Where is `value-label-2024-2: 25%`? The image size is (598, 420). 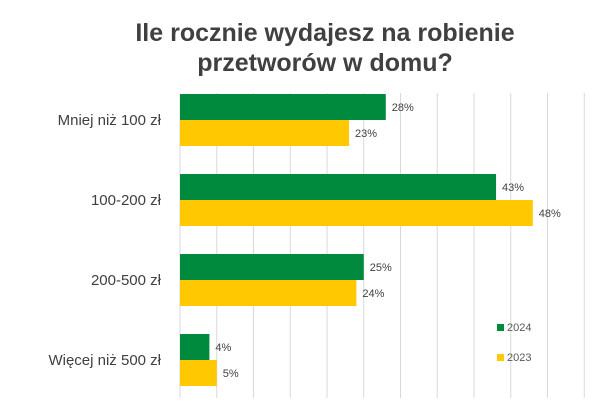
value-label-2024-2: 25% is located at coordinates (381, 268).